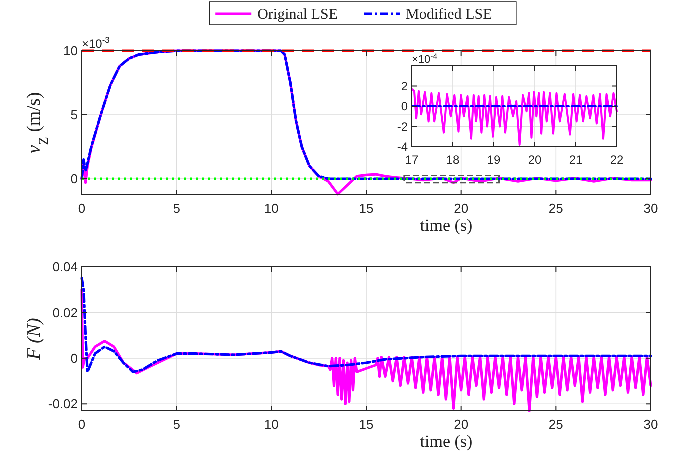  Describe the element at coordinates (514, 117) in the screenshot. I see `line-series` at that location.